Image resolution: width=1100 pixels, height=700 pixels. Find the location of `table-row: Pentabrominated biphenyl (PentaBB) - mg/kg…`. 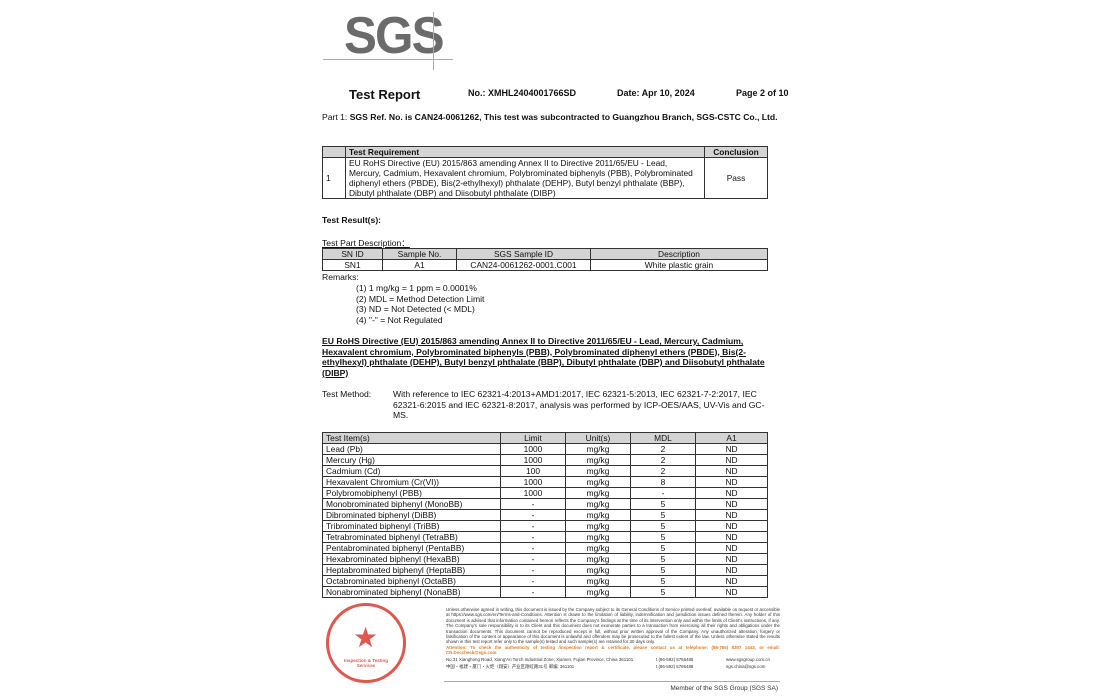

table-row: Pentabrominated biphenyl (PentaBB) - mg/kg… is located at coordinates (545, 548).